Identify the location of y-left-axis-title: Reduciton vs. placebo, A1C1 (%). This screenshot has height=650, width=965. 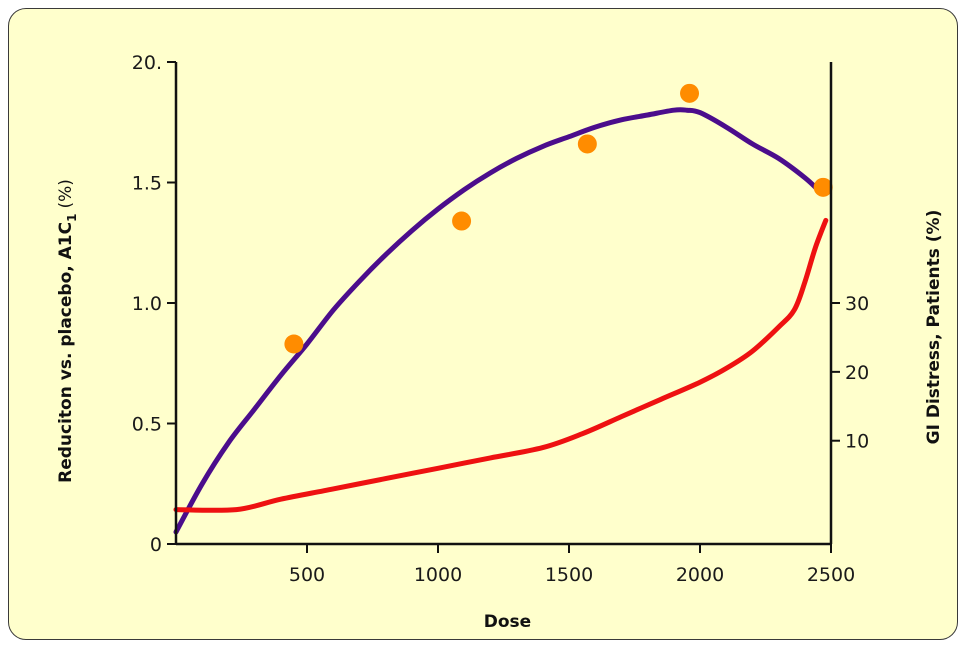
(67, 331).